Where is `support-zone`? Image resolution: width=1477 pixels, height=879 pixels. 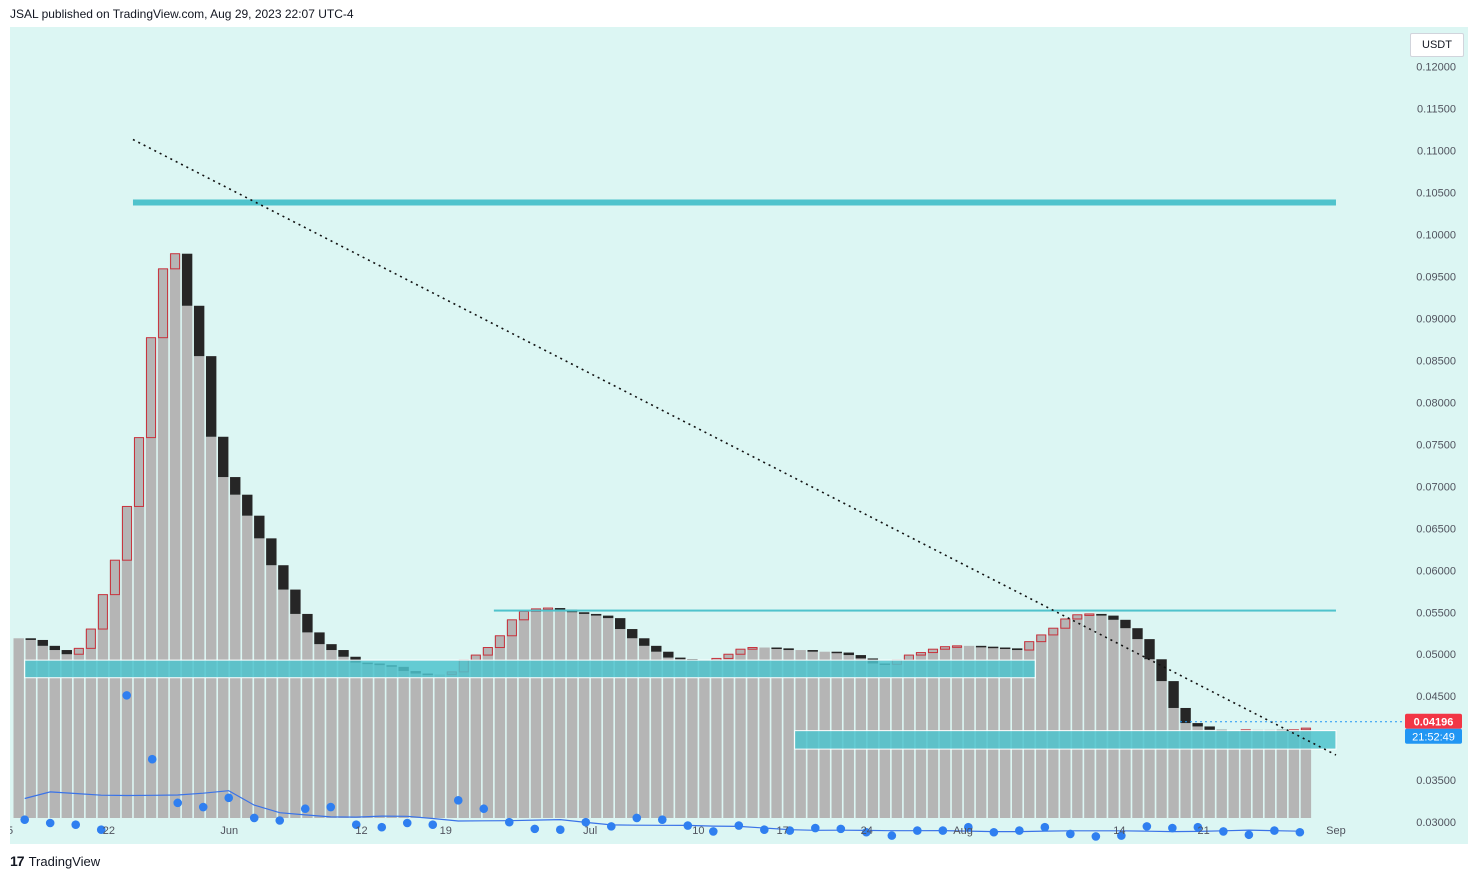 support-zone is located at coordinates (1065, 740).